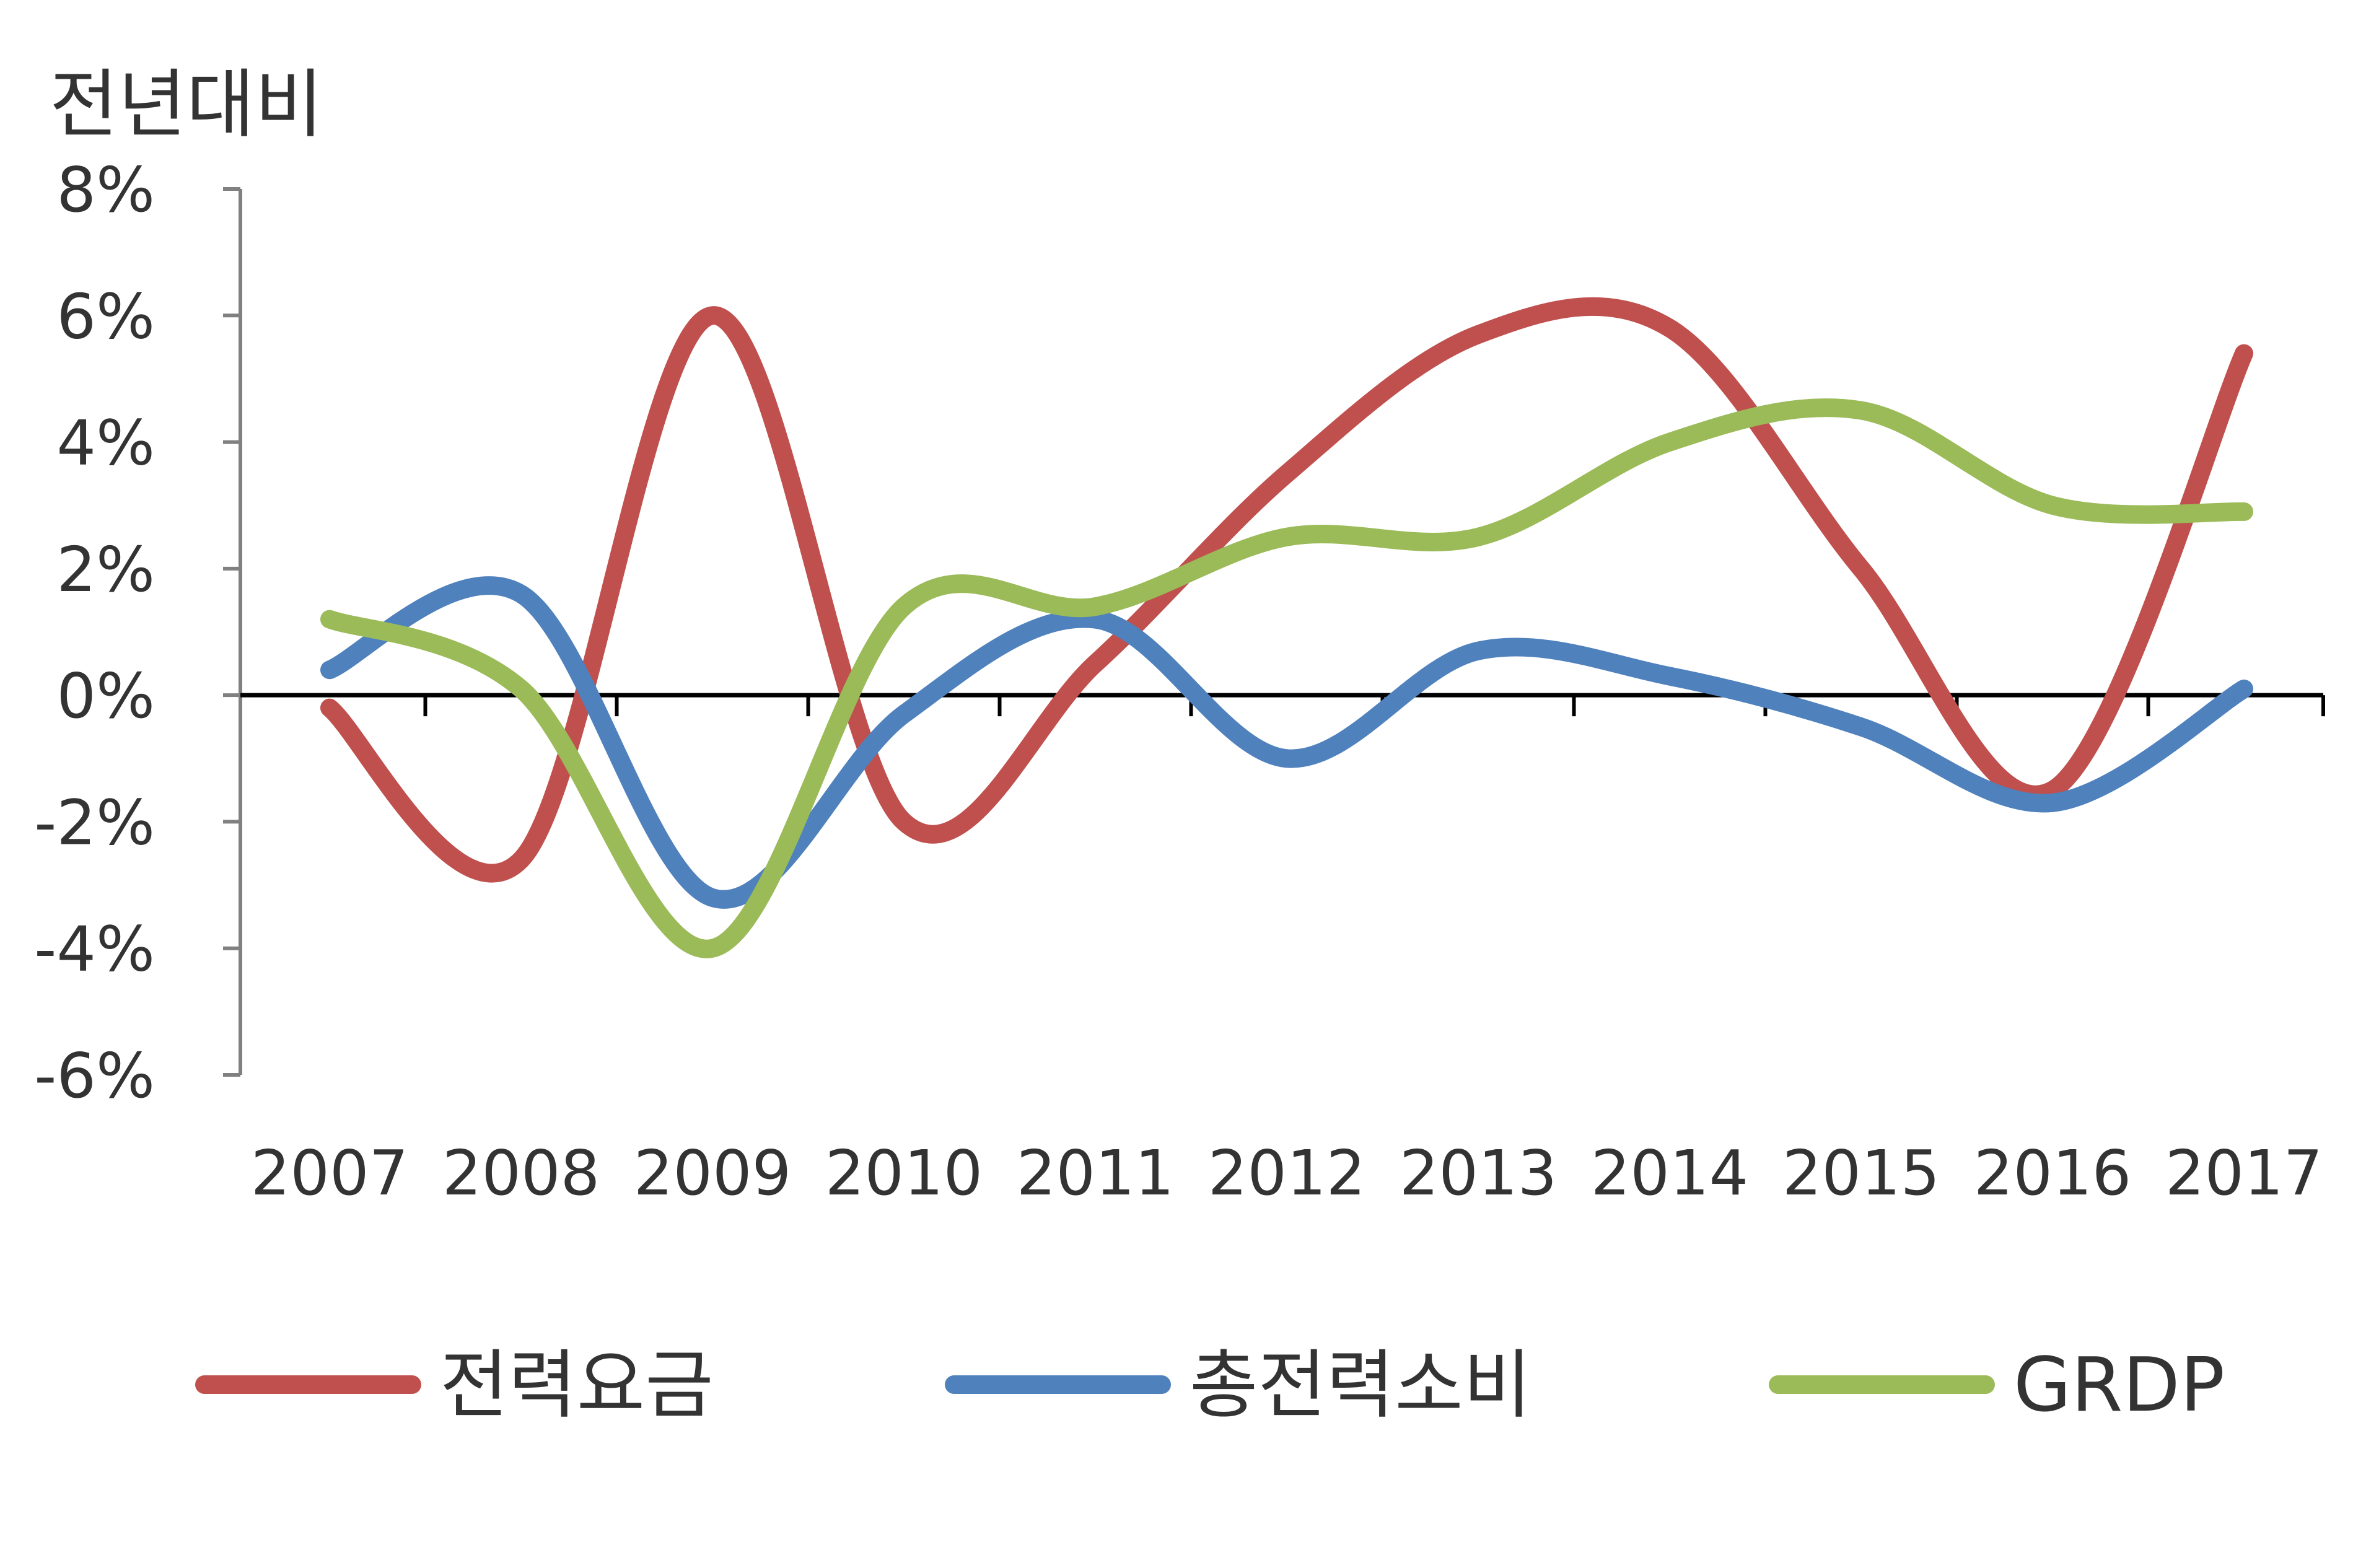 Image resolution: width=2353 pixels, height=1568 pixels. What do you see at coordinates (1287, 1173) in the screenshot?
I see `x-tick-label: 2012` at bounding box center [1287, 1173].